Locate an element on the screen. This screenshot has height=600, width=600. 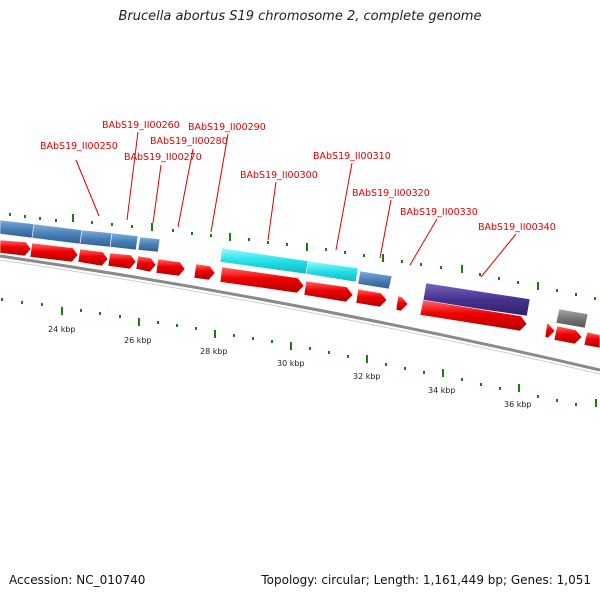
gene-label-II00250: BAbS19_II00250 is located at coordinates (79, 146).